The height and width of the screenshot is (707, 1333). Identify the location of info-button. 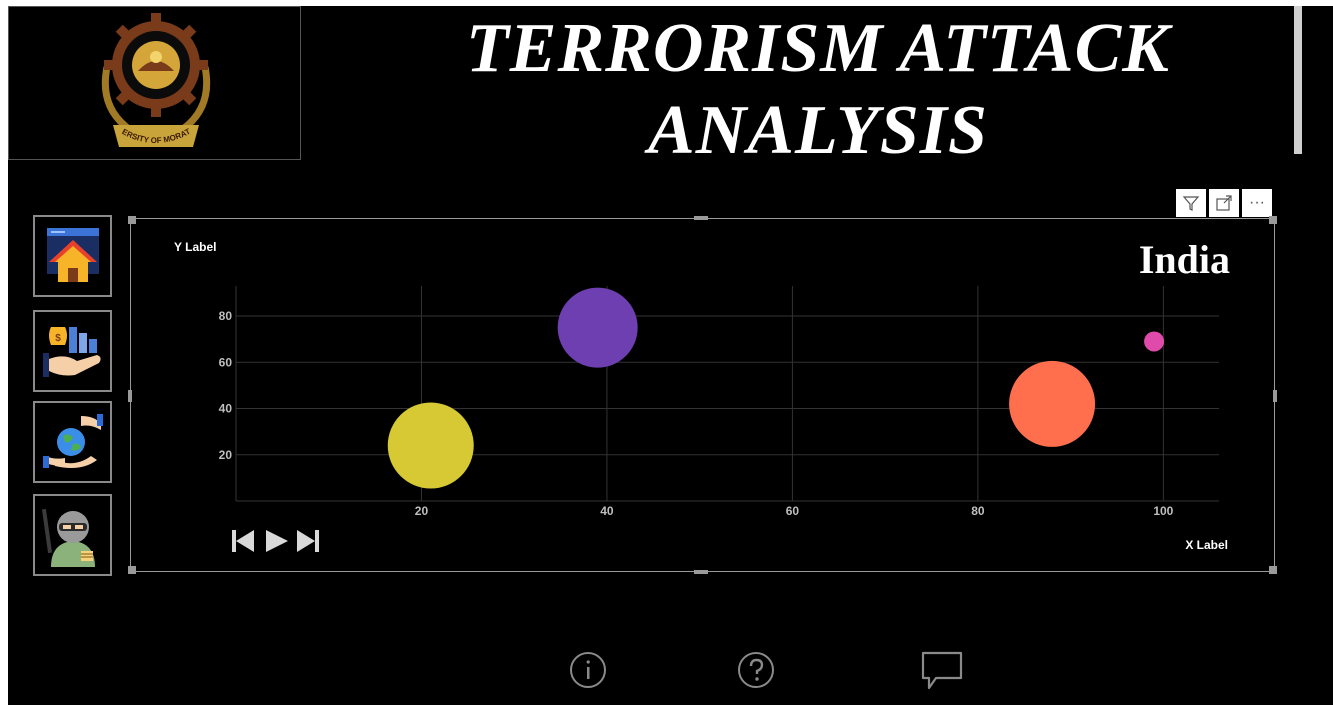
(588, 672).